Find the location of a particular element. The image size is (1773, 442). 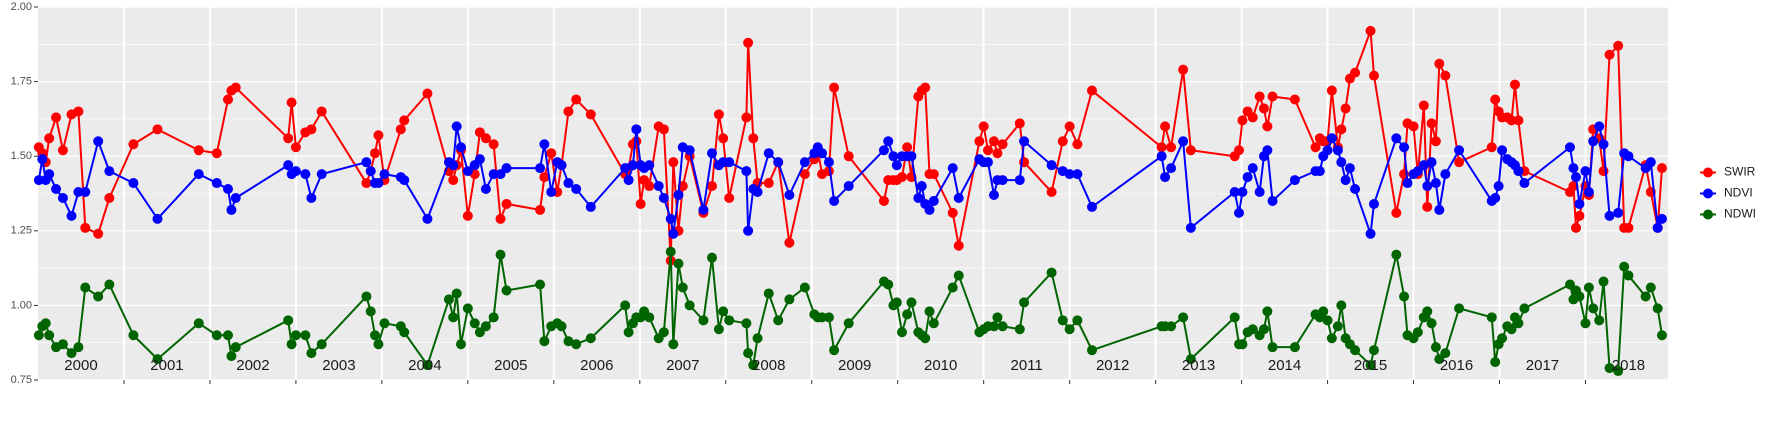

x-tick-label: 2000 is located at coordinates (80, 365).